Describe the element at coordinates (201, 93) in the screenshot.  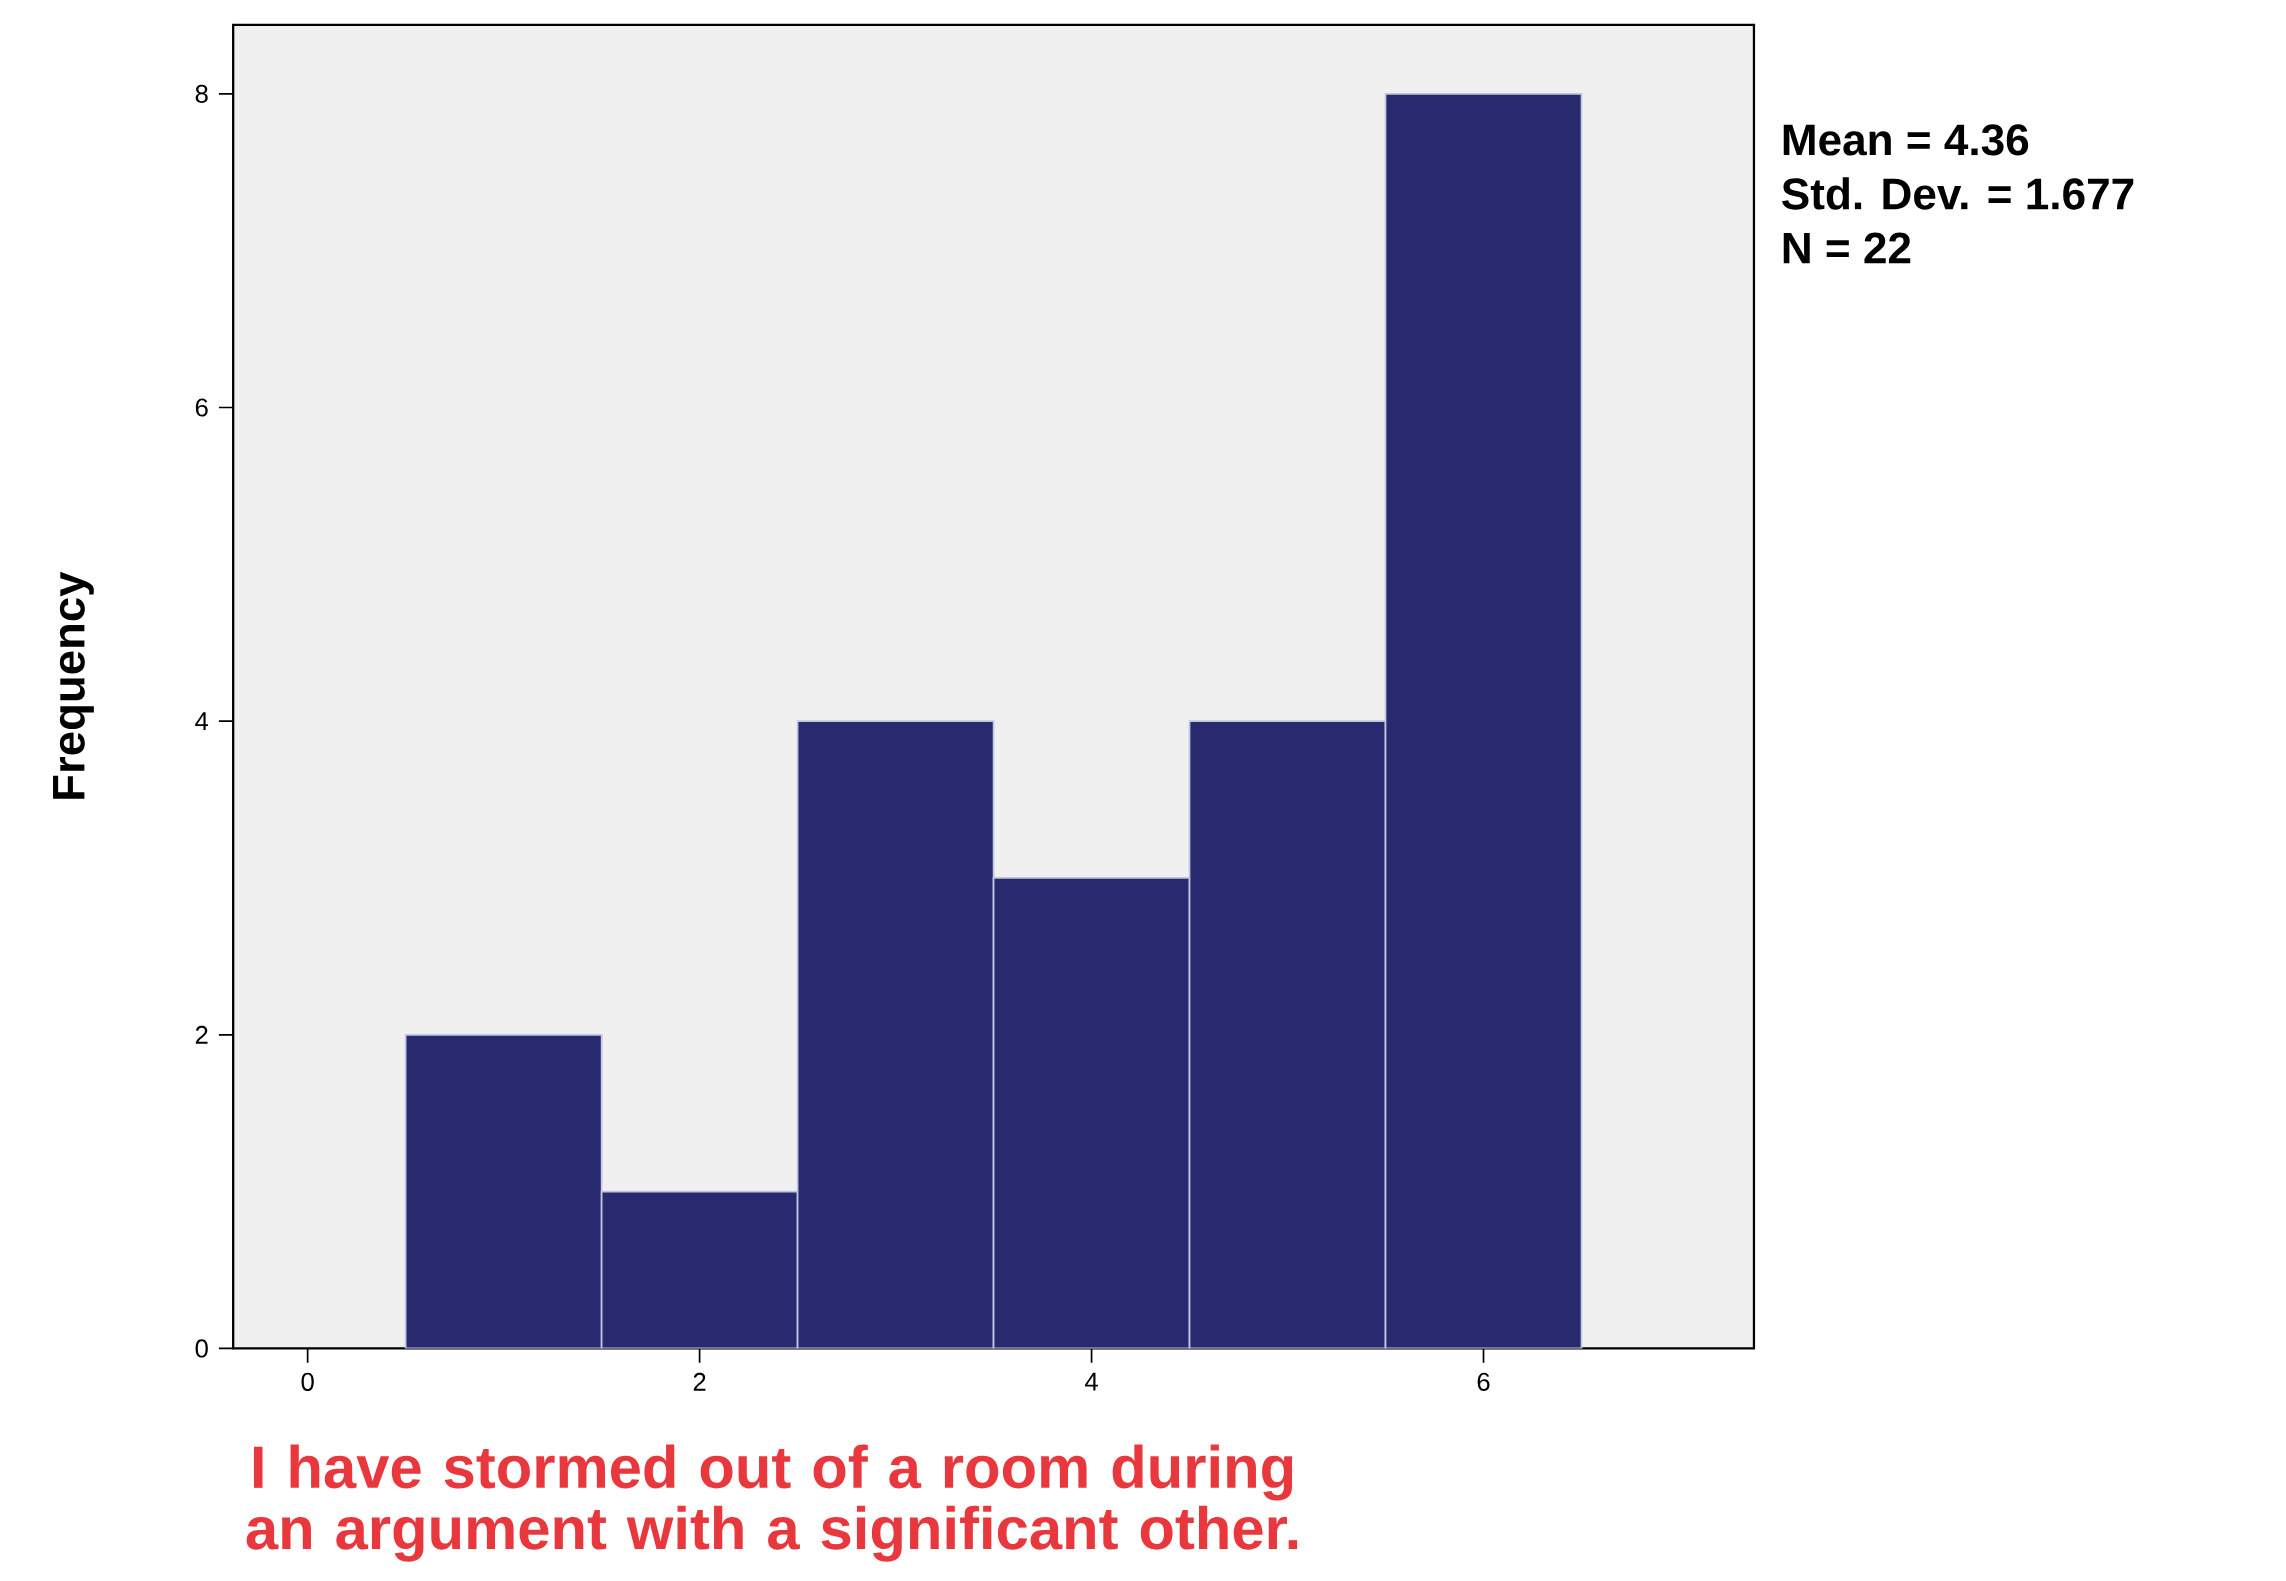
I see `y-tick-label: 8` at that location.